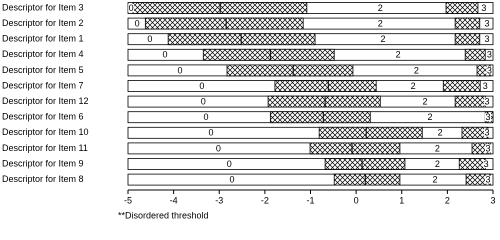 This screenshot has height=240, width=500. What do you see at coordinates (447, 200) in the screenshot?
I see `x-tick-label: 2` at bounding box center [447, 200].